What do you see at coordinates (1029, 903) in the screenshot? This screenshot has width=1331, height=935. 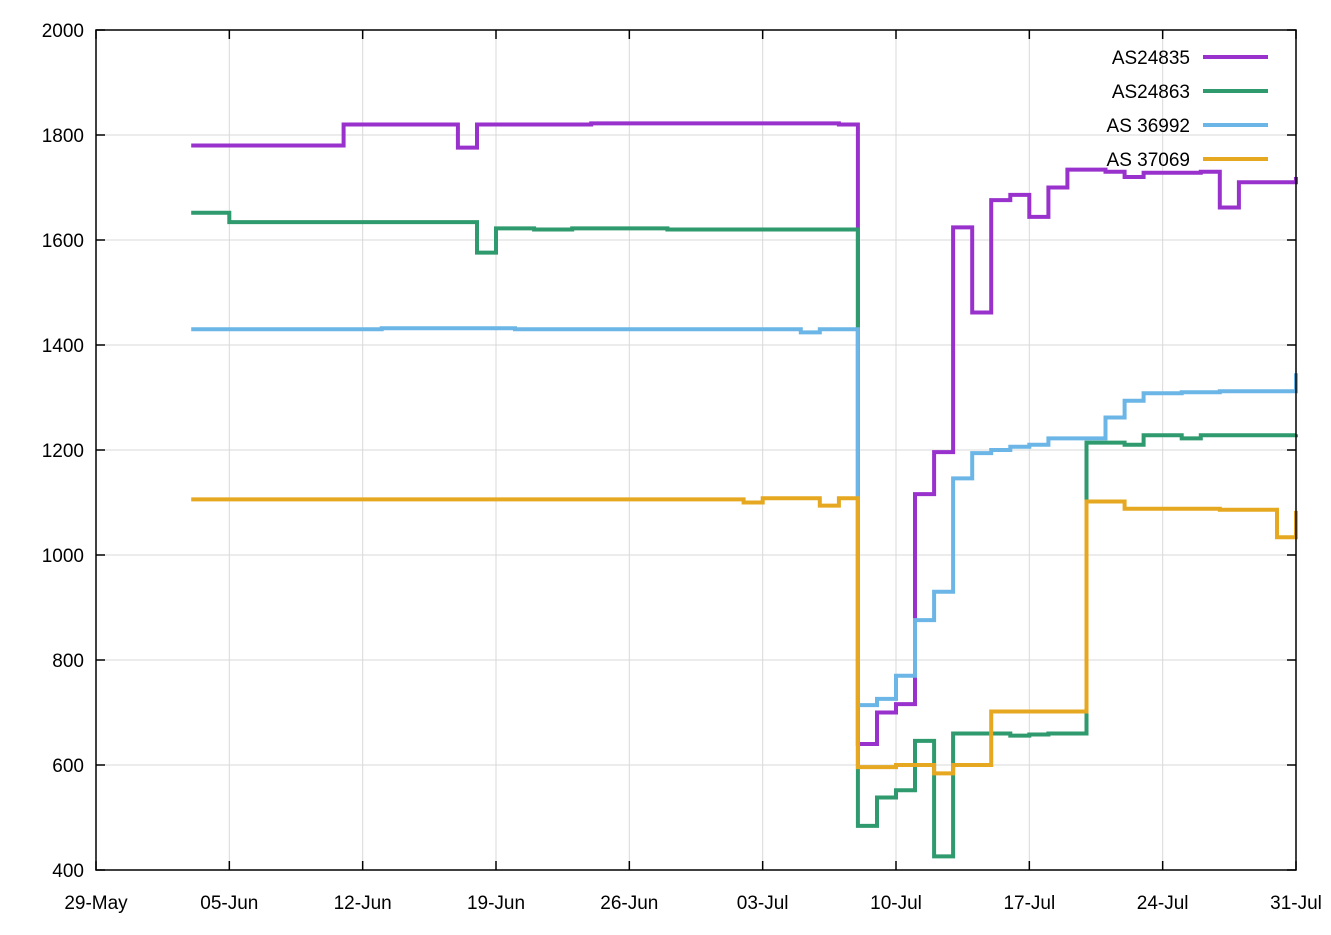 I see `x-tick-label: 17-Jul` at bounding box center [1029, 903].